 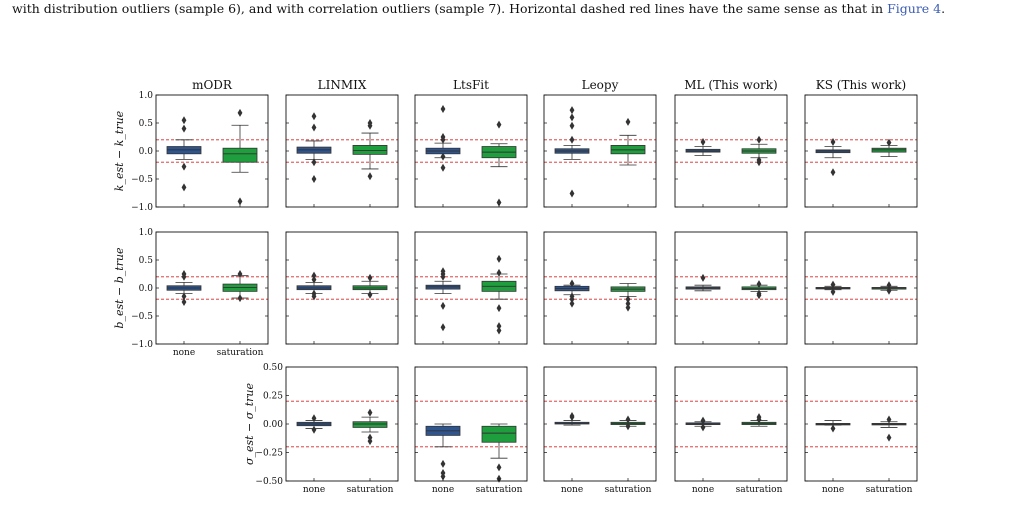 I want to click on method-title-ltsfit: LtsFit, so click(x=471, y=85).